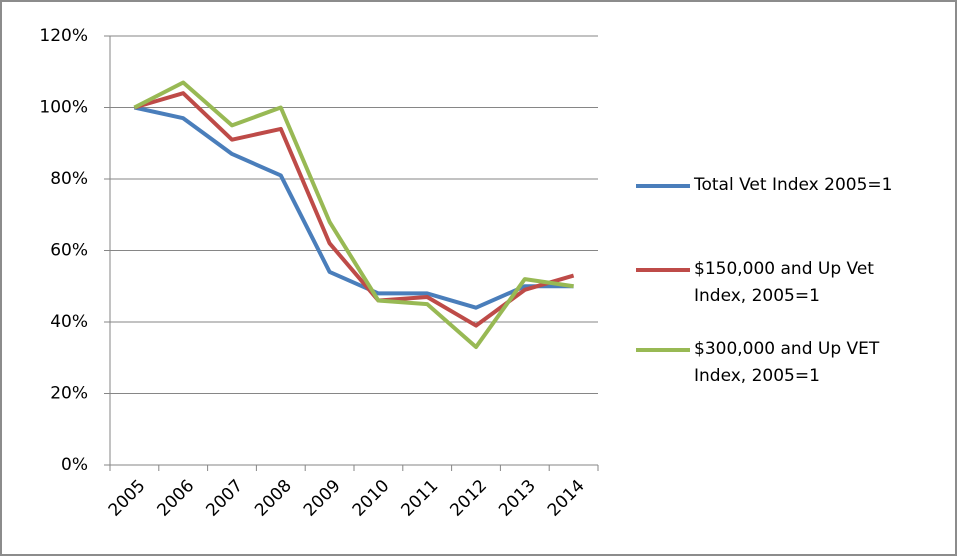 Image resolution: width=957 pixels, height=556 pixels. I want to click on y-tick-label: 120%, so click(63, 36).